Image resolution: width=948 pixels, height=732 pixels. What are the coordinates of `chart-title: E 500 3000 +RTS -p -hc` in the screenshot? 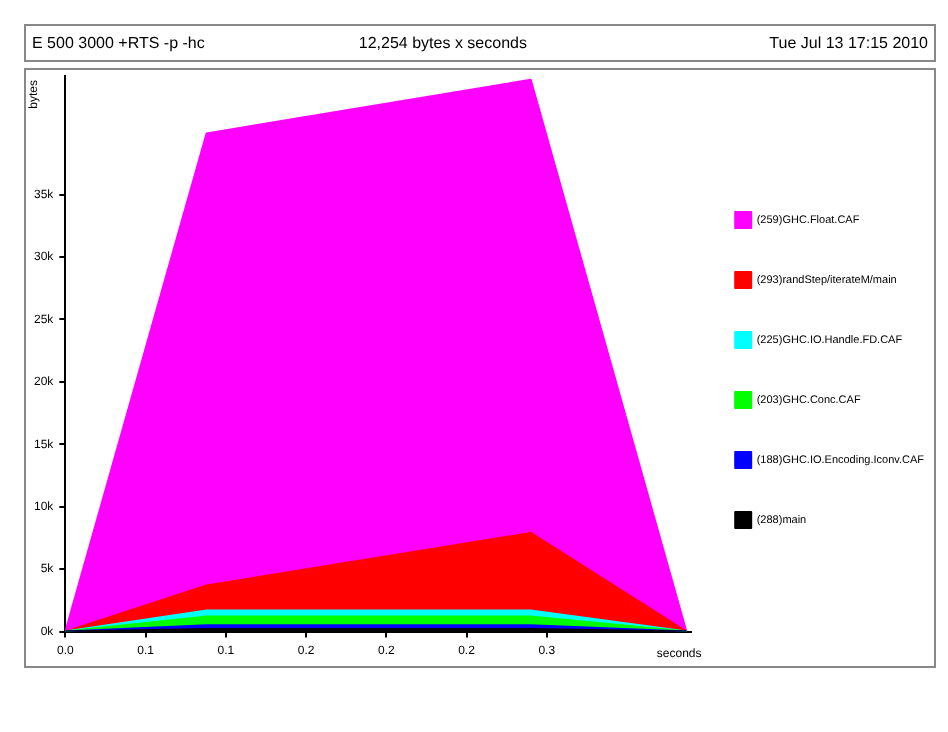 It's located at (118, 43).